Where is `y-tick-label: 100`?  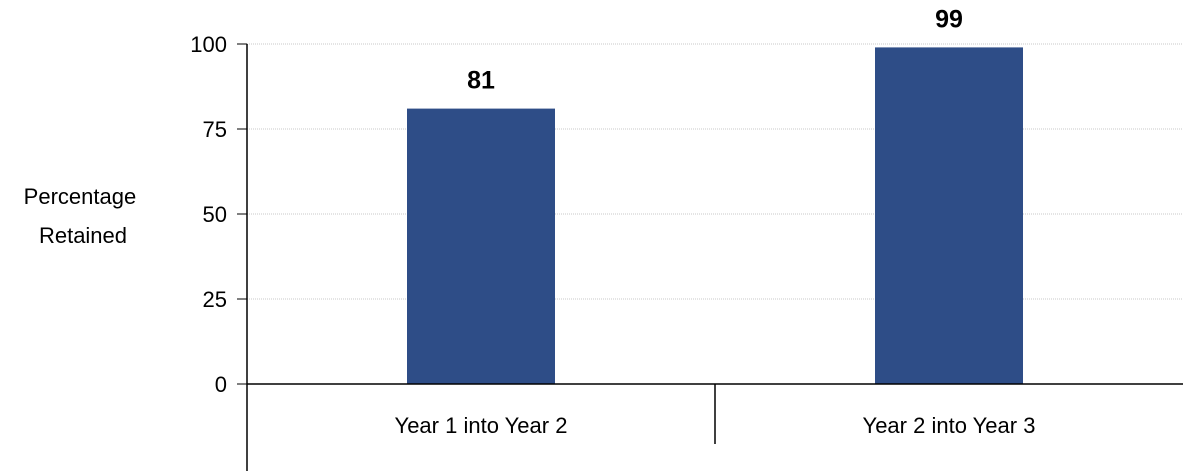
y-tick-label: 100 is located at coordinates (208, 44).